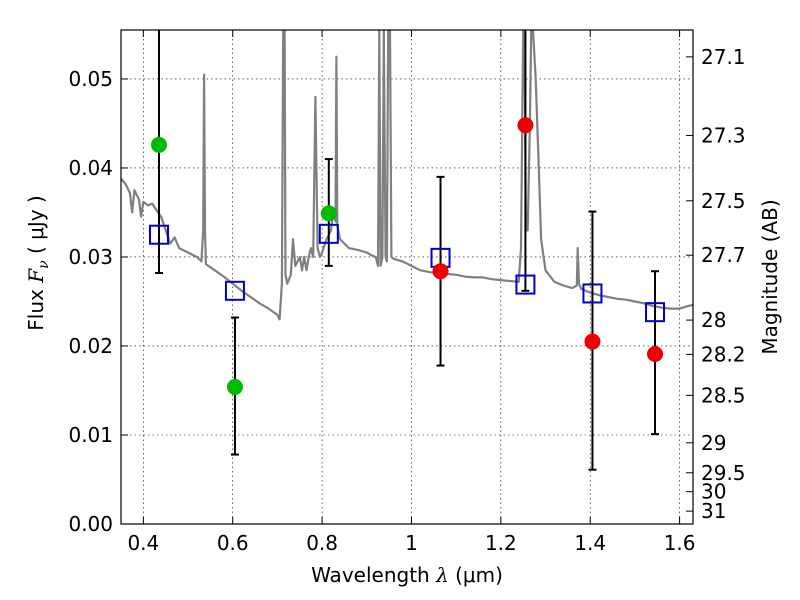 This screenshot has height=600, width=800. I want to click on y-tick-label: 0.04, so click(90, 168).